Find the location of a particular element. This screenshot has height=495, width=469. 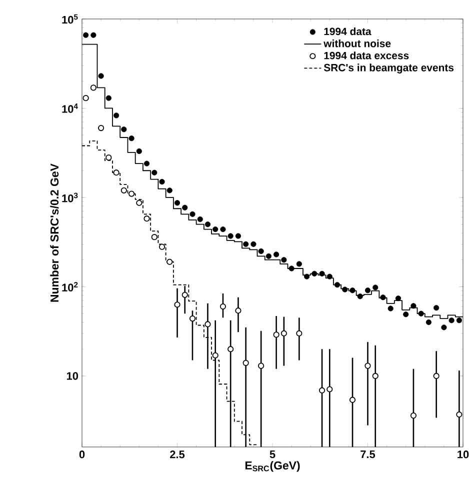

y-tick-label: 10$^{2}$ is located at coordinates (70, 287).